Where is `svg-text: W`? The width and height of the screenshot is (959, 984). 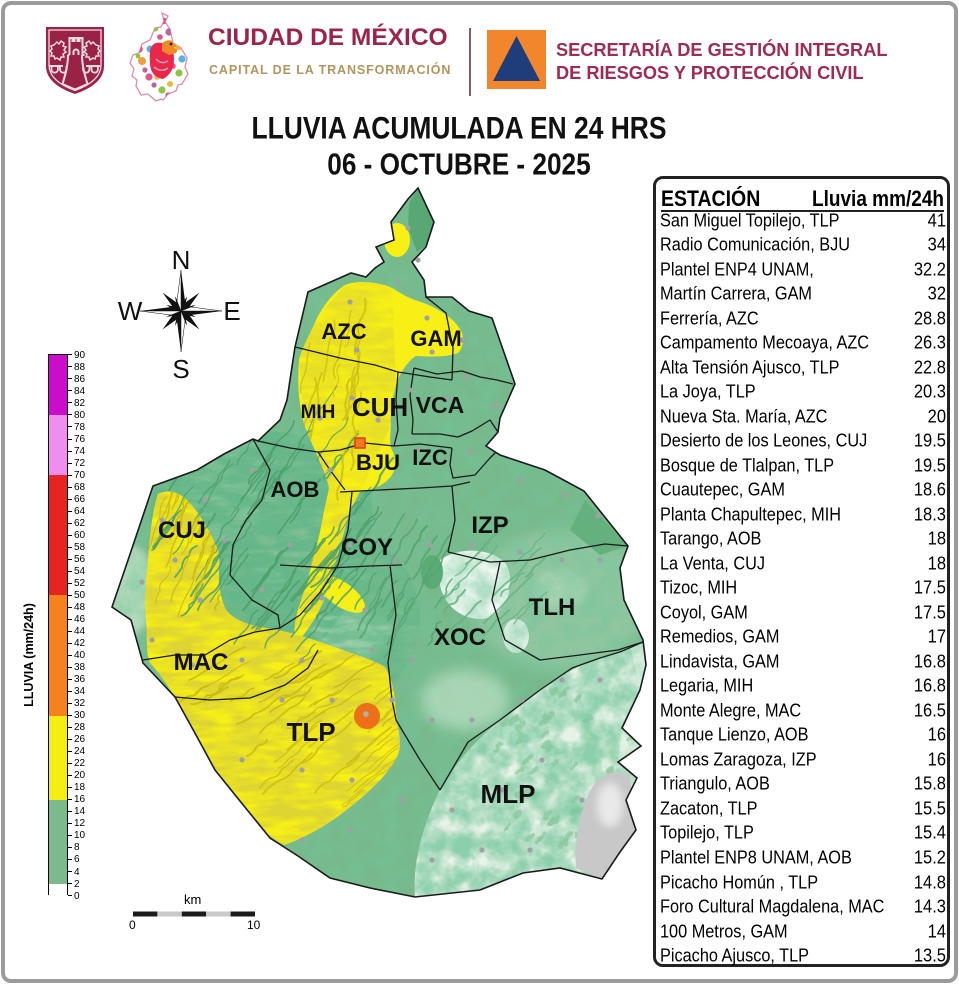
svg-text: W is located at coordinates (130, 311).